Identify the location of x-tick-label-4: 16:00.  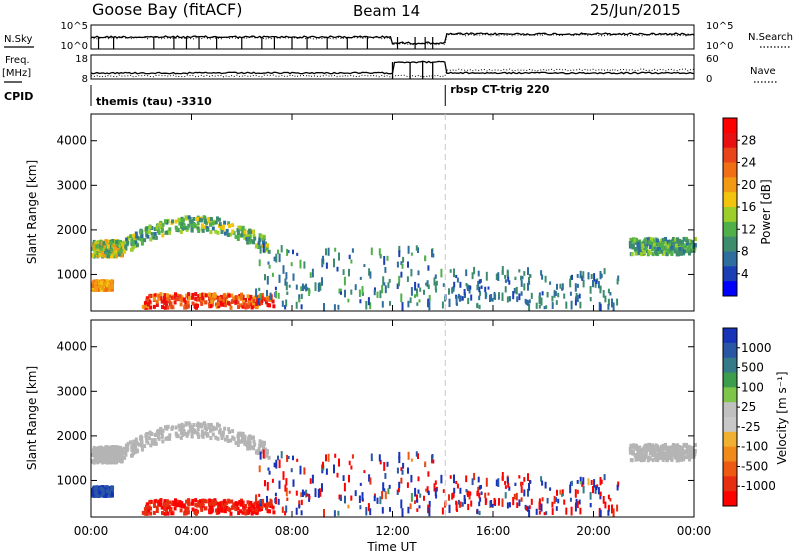
(493, 531).